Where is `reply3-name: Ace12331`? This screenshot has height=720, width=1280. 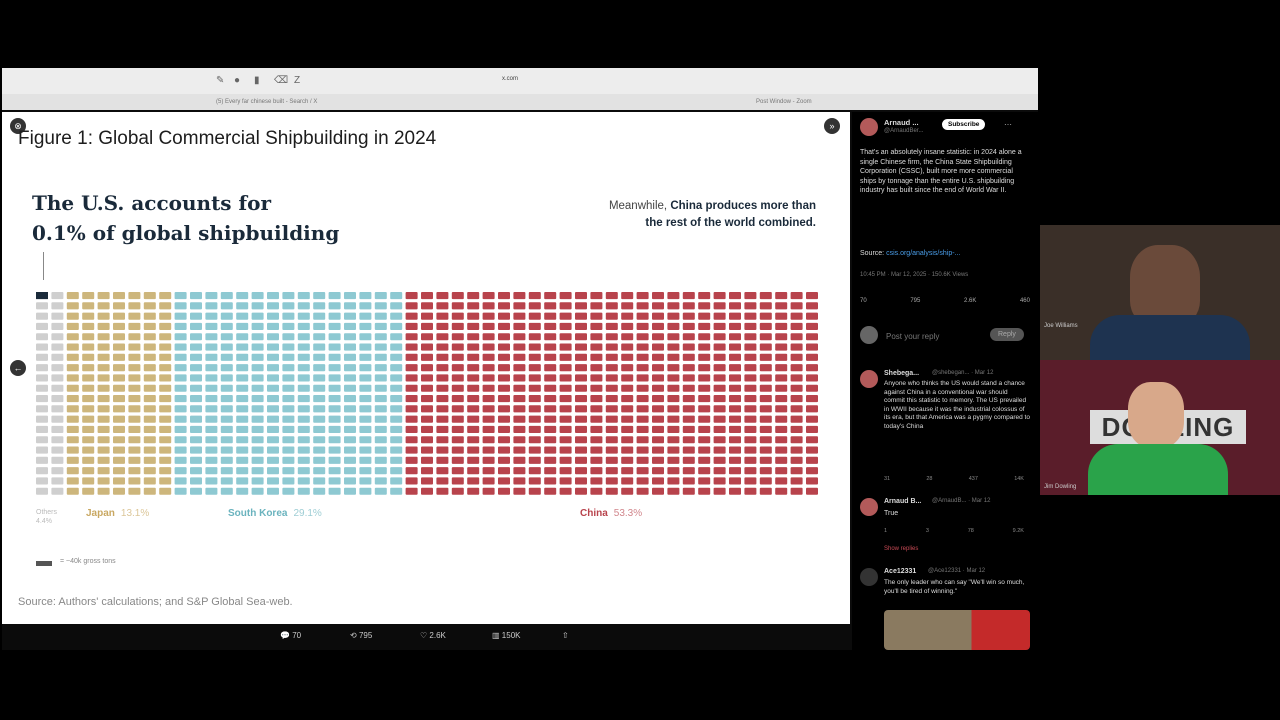 reply3-name: Ace12331 is located at coordinates (900, 571).